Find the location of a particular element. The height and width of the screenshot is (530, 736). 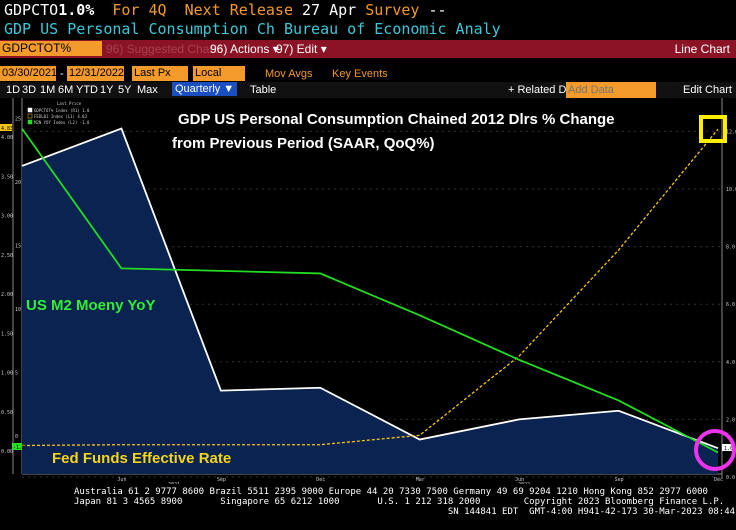

x-year-label: 2022 is located at coordinates (524, 483).